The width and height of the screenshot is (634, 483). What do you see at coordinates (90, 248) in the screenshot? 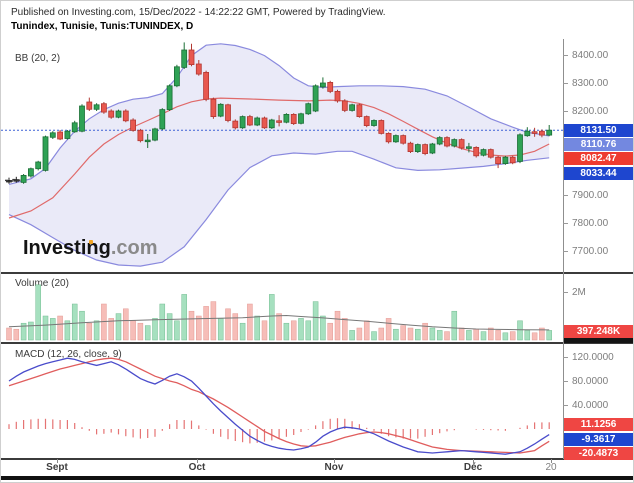
I see `investing-watermark: Investing.com` at bounding box center [90, 248].